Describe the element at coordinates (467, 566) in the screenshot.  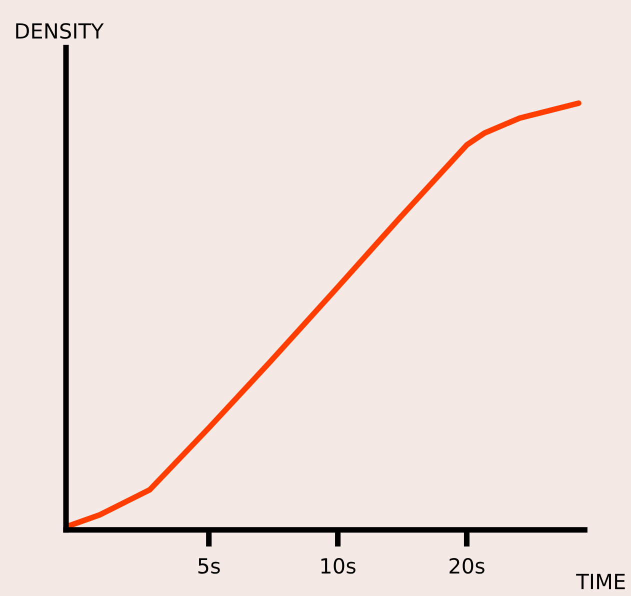
I see `x-tick-label: 20s` at that location.